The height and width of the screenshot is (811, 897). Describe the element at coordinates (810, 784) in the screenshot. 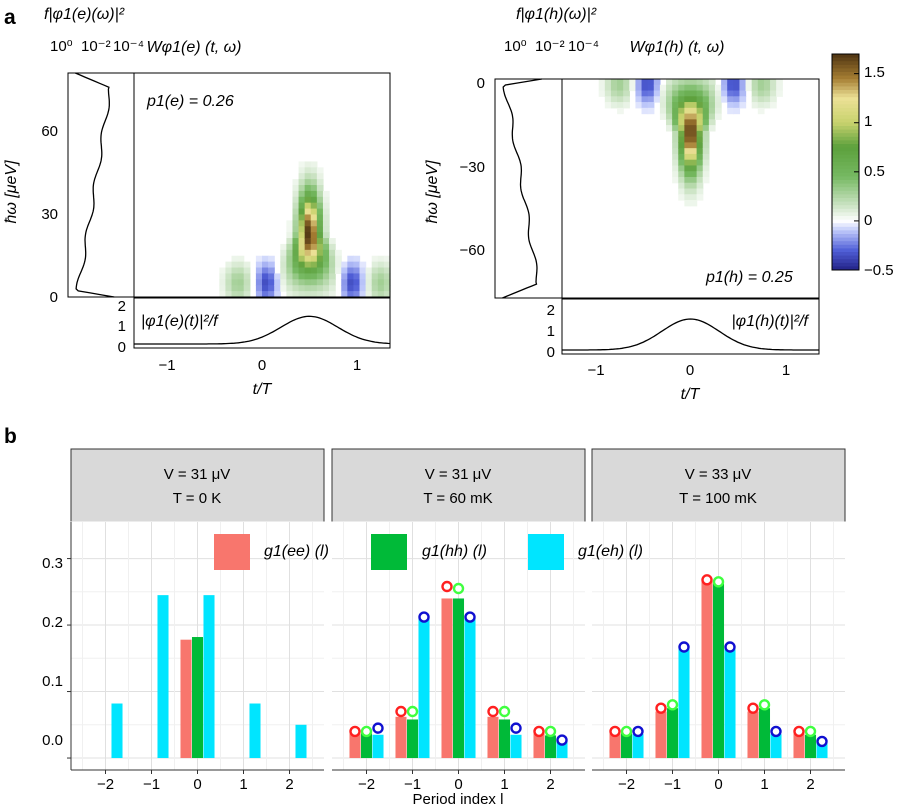

I see `x-tick-label: 2` at that location.